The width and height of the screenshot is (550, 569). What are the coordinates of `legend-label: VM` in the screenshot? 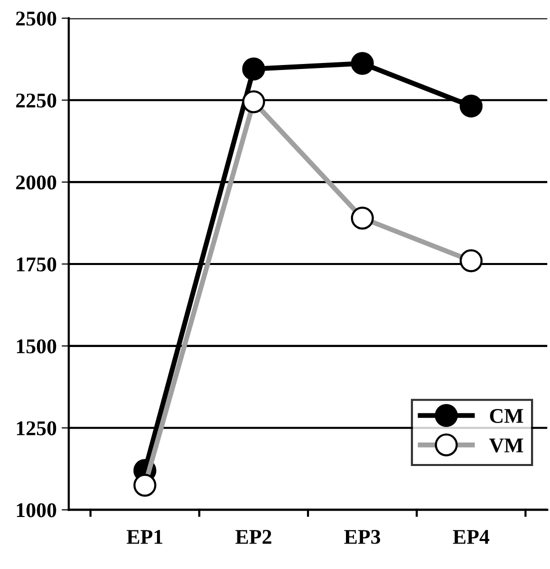 It's located at (506, 445).